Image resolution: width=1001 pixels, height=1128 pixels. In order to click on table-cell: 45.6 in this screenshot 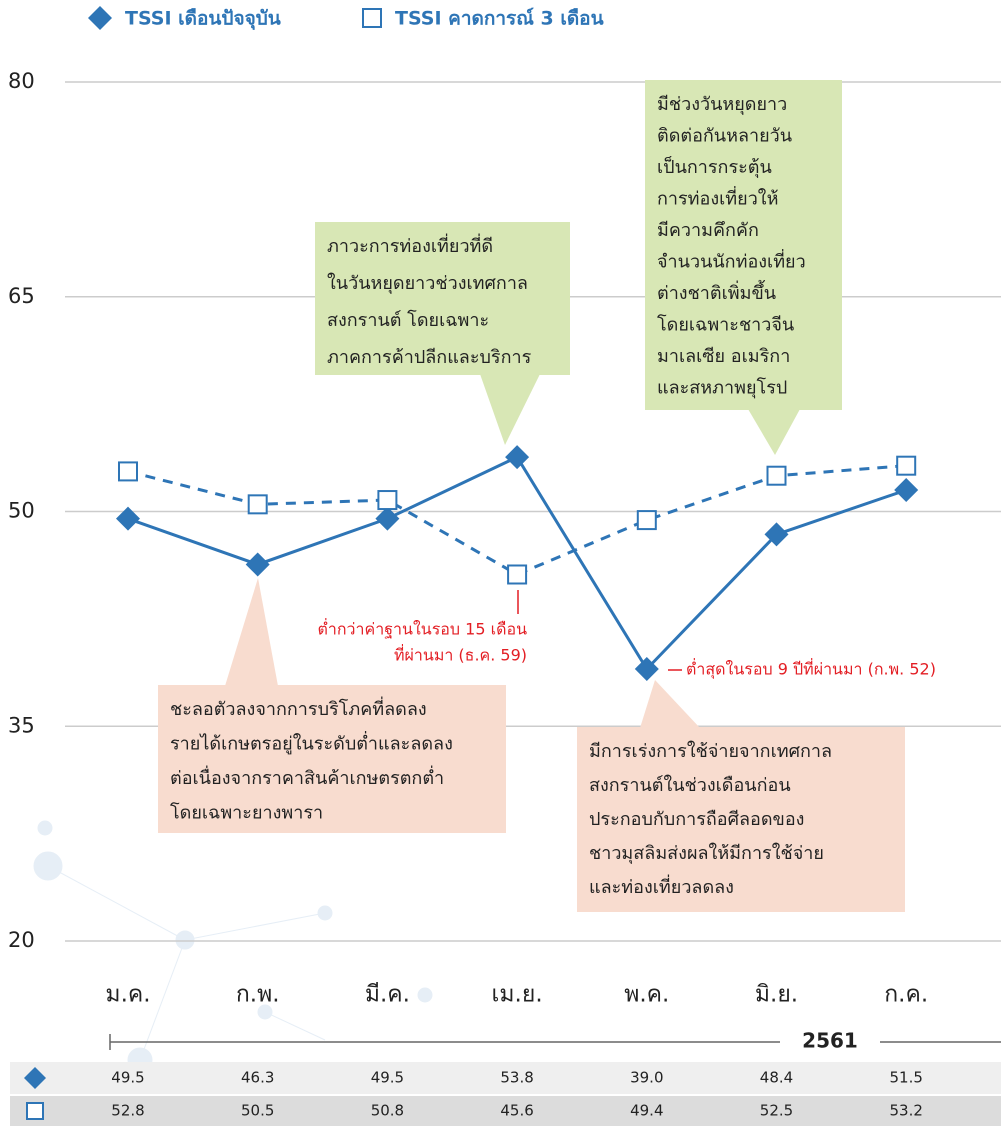, I will do `click(516, 1111)`.